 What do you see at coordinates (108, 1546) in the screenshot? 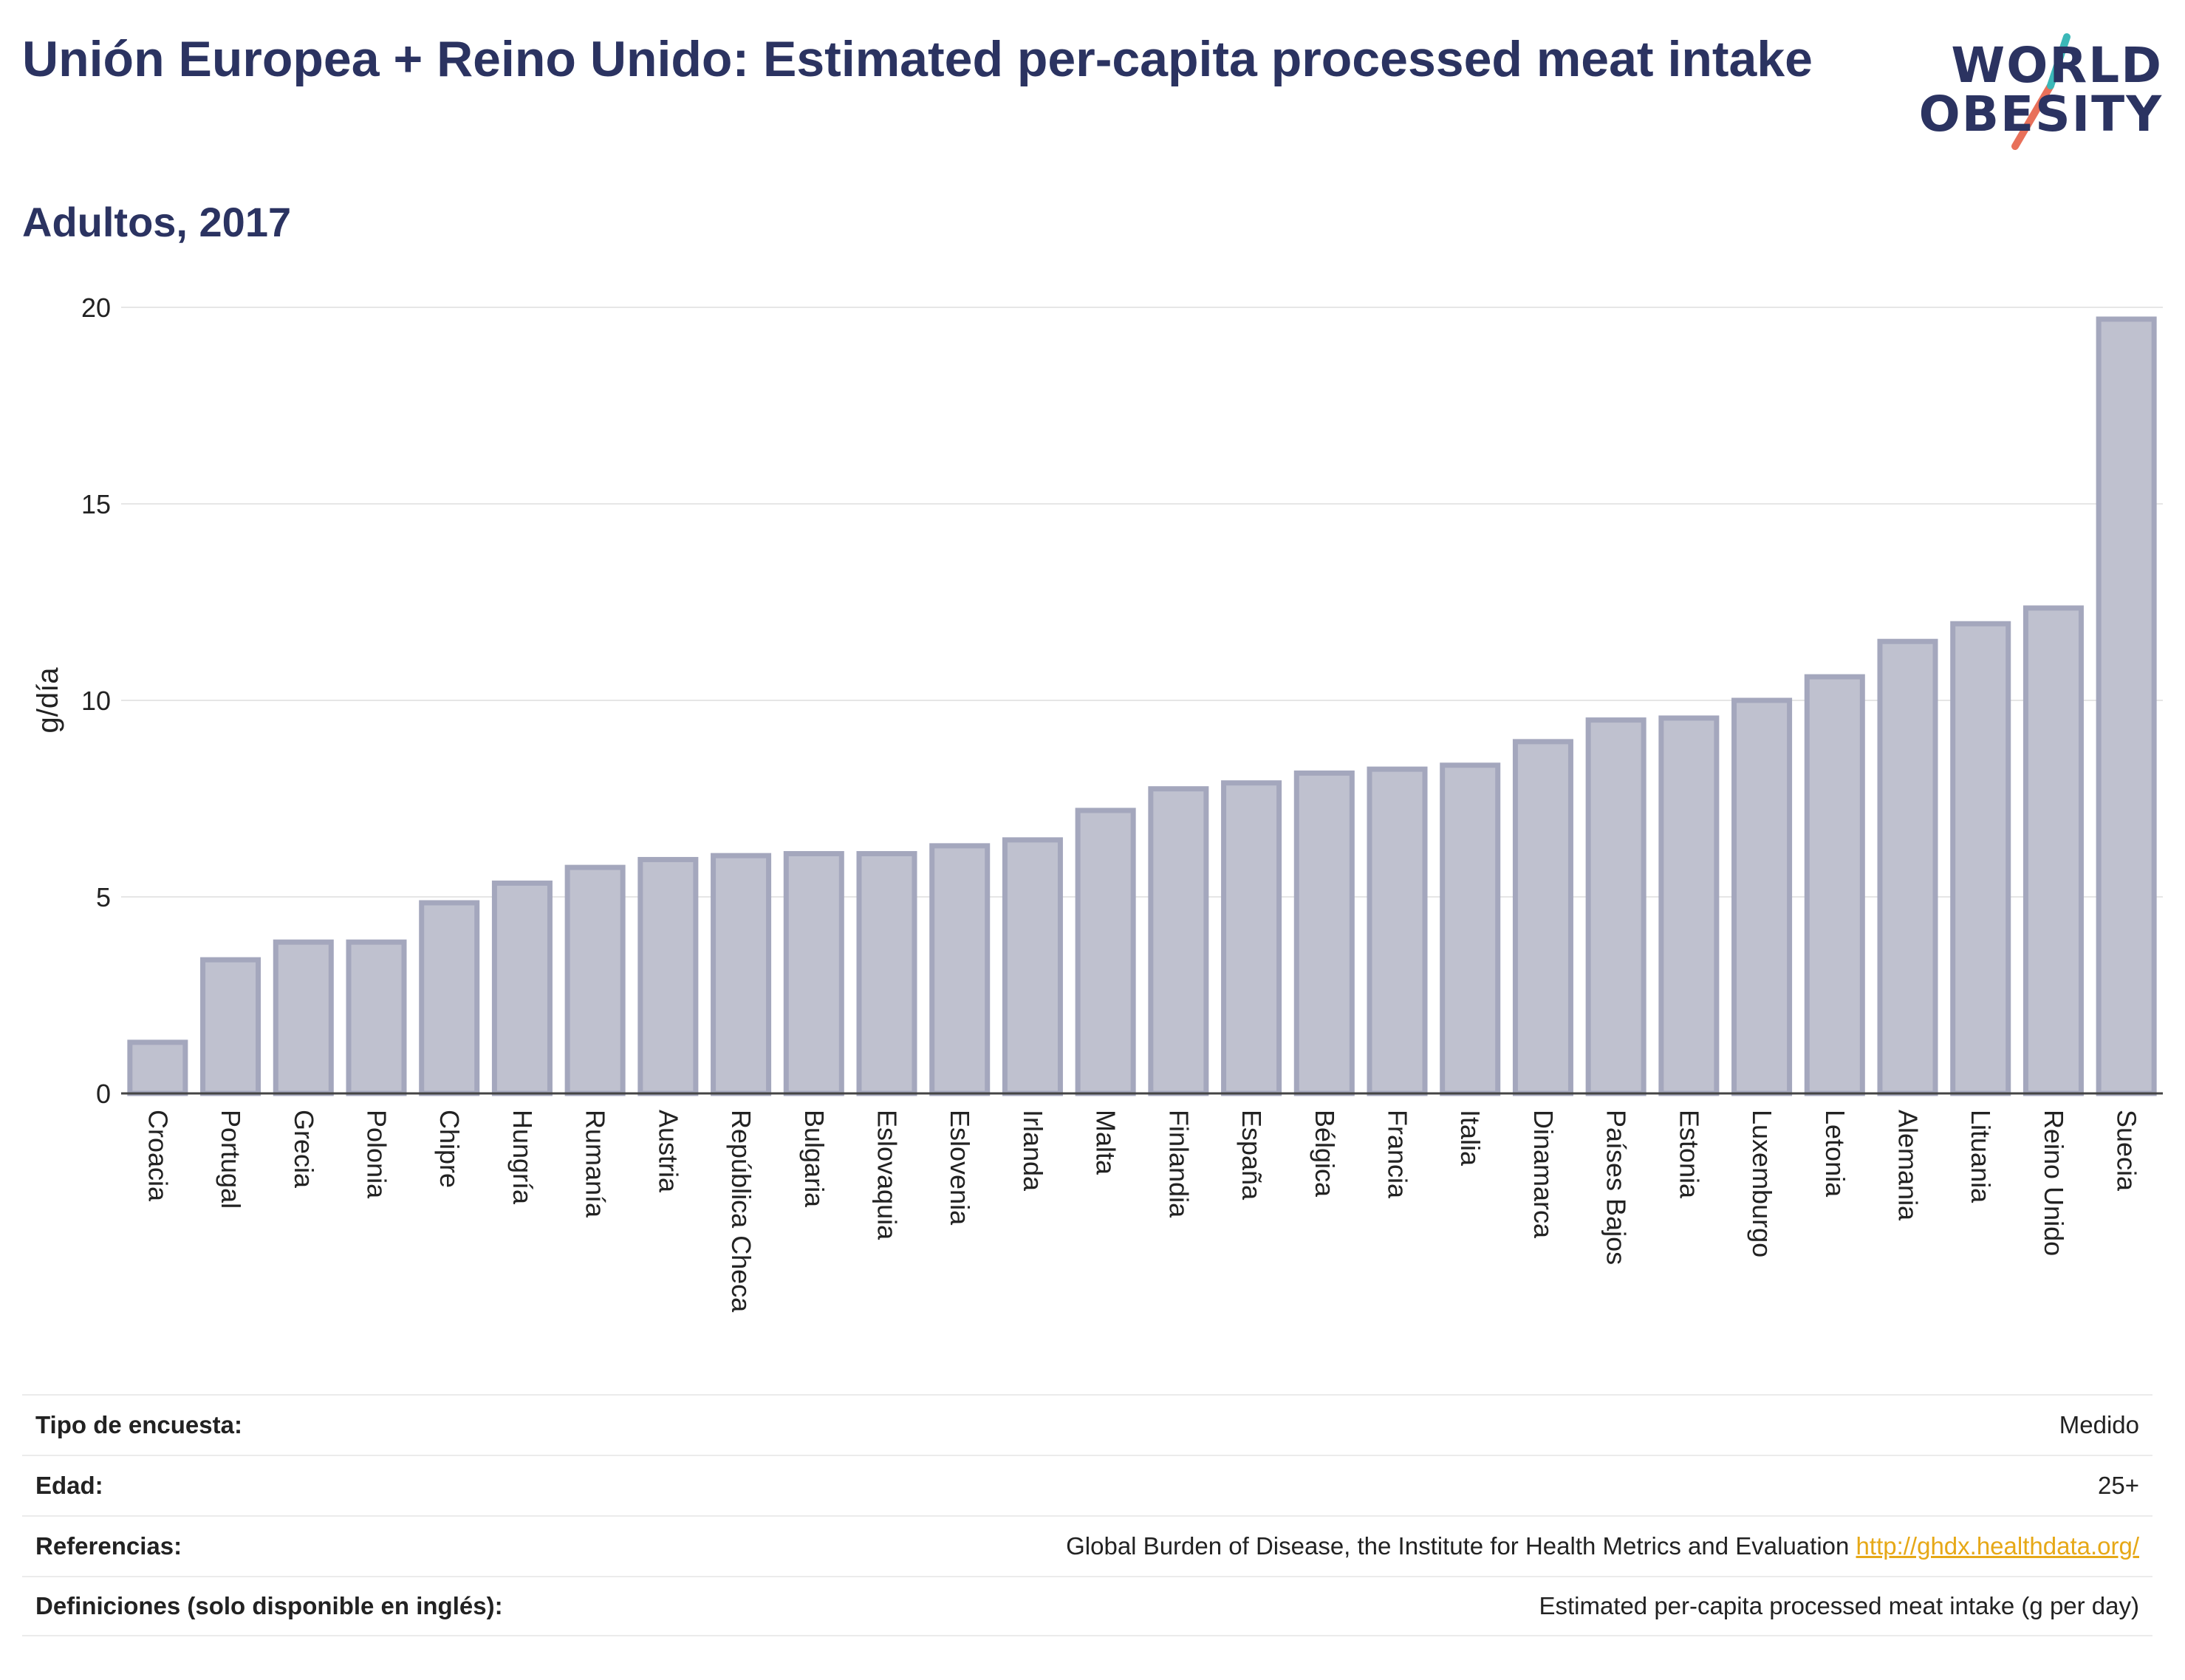
I see `info-label: Referencias:` at bounding box center [108, 1546].